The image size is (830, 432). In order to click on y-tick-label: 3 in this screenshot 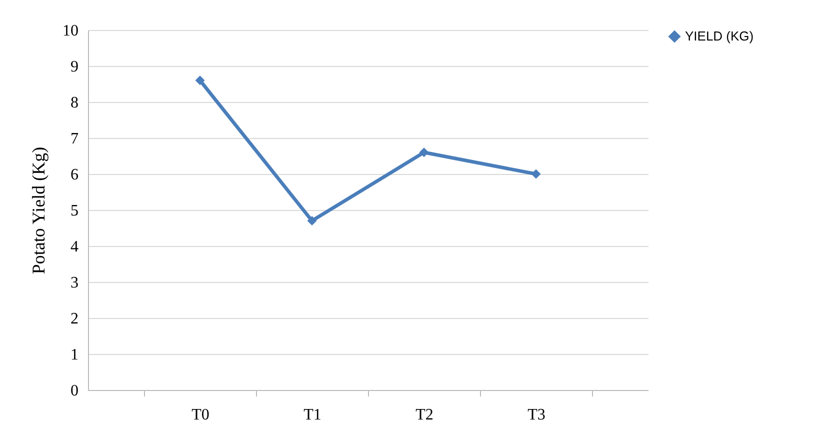, I will do `click(74, 283)`.